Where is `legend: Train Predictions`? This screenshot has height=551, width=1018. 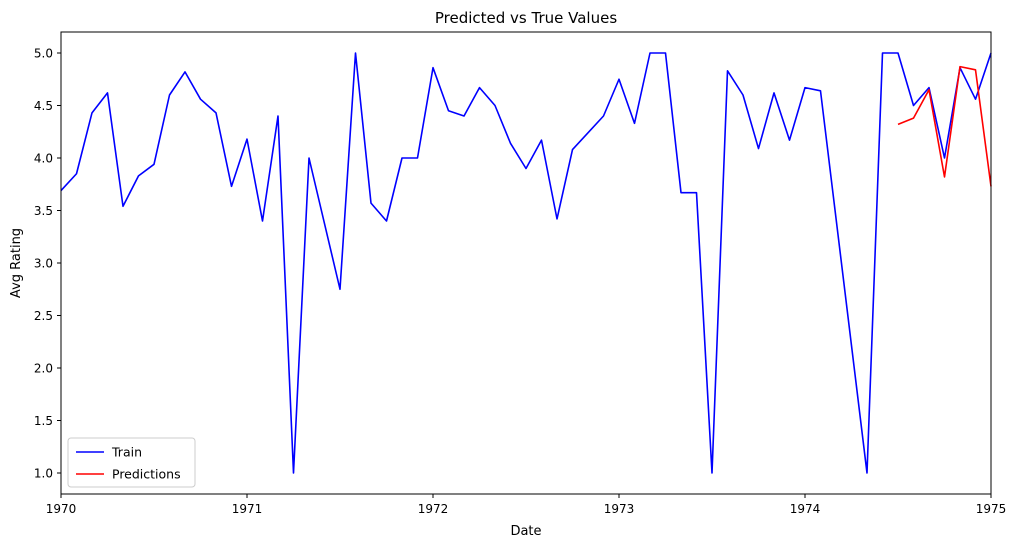 legend: Train Predictions is located at coordinates (131, 462).